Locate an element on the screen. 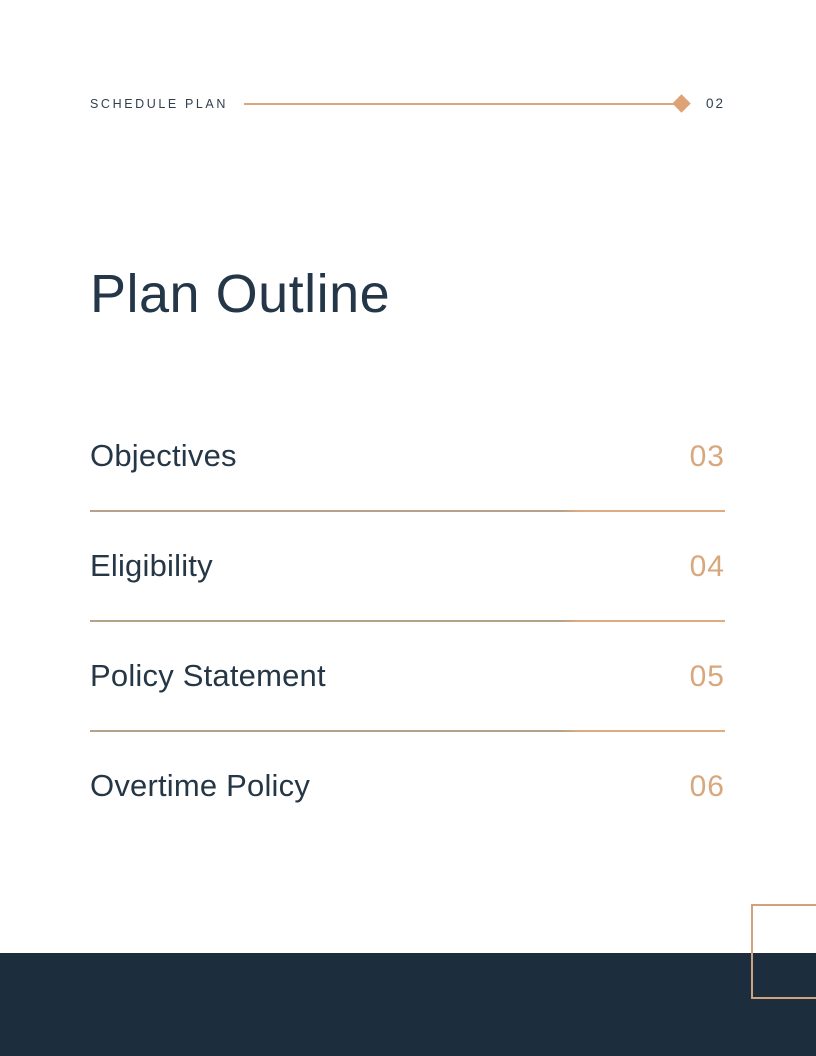 The width and height of the screenshot is (816, 1056). toc-row: Overtime Policy 06 is located at coordinates (407, 786).